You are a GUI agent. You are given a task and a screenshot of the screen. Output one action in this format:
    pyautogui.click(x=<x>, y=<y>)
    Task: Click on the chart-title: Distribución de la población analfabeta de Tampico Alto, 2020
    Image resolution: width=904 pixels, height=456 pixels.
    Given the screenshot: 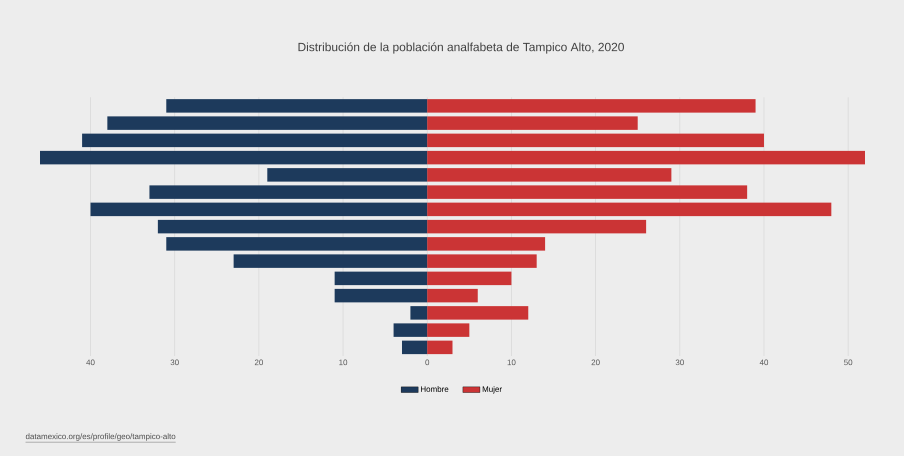 What is the action you would take?
    pyautogui.click(x=461, y=48)
    